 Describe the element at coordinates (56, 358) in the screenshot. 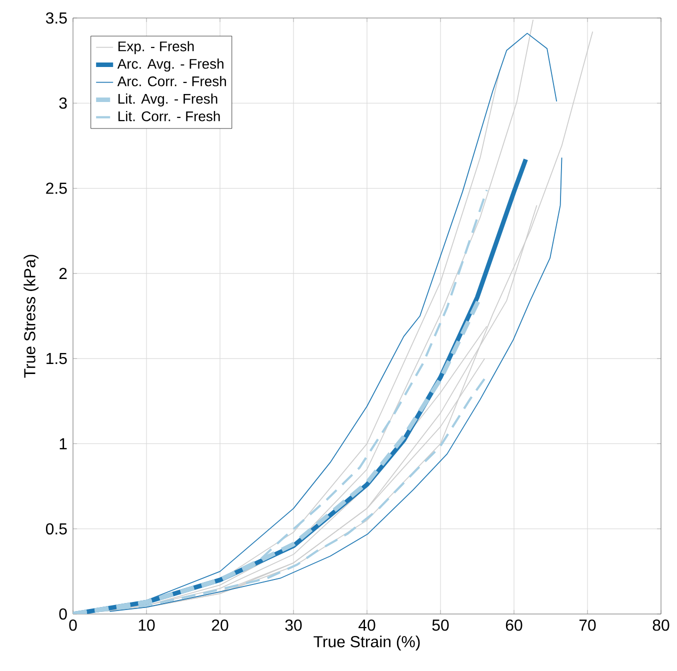

I see `y-tick-label: 1.5` at that location.